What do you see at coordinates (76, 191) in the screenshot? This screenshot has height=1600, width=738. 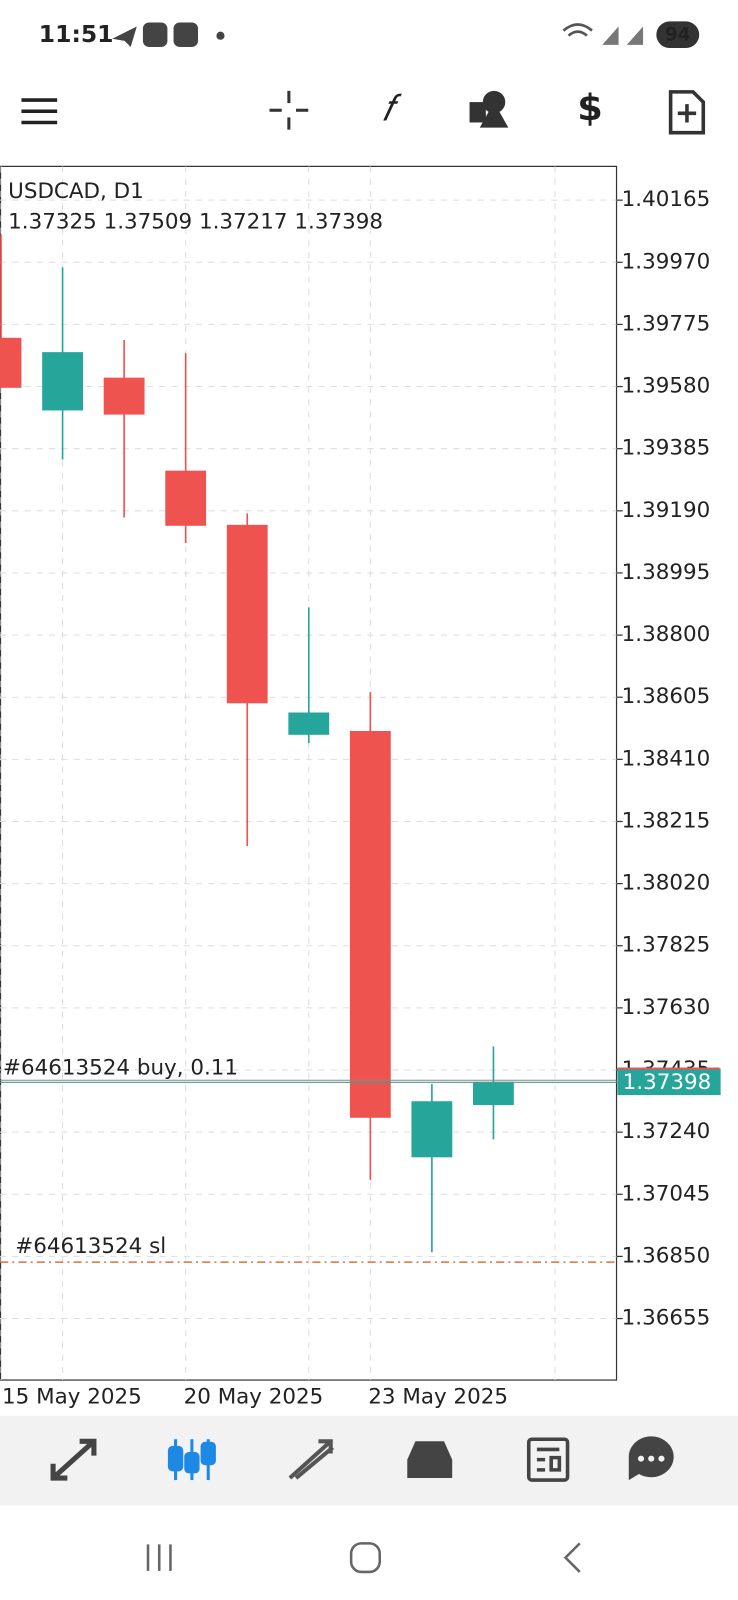 I see `chart-title: USDCAD, D1` at bounding box center [76, 191].